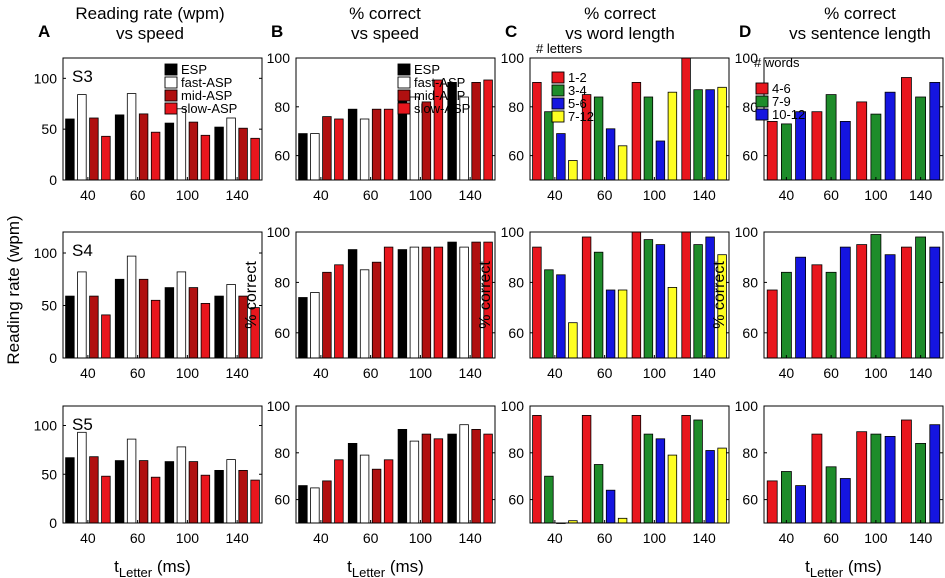  What do you see at coordinates (427, 69) in the screenshot?
I see `legend-entry: ESP` at bounding box center [427, 69].